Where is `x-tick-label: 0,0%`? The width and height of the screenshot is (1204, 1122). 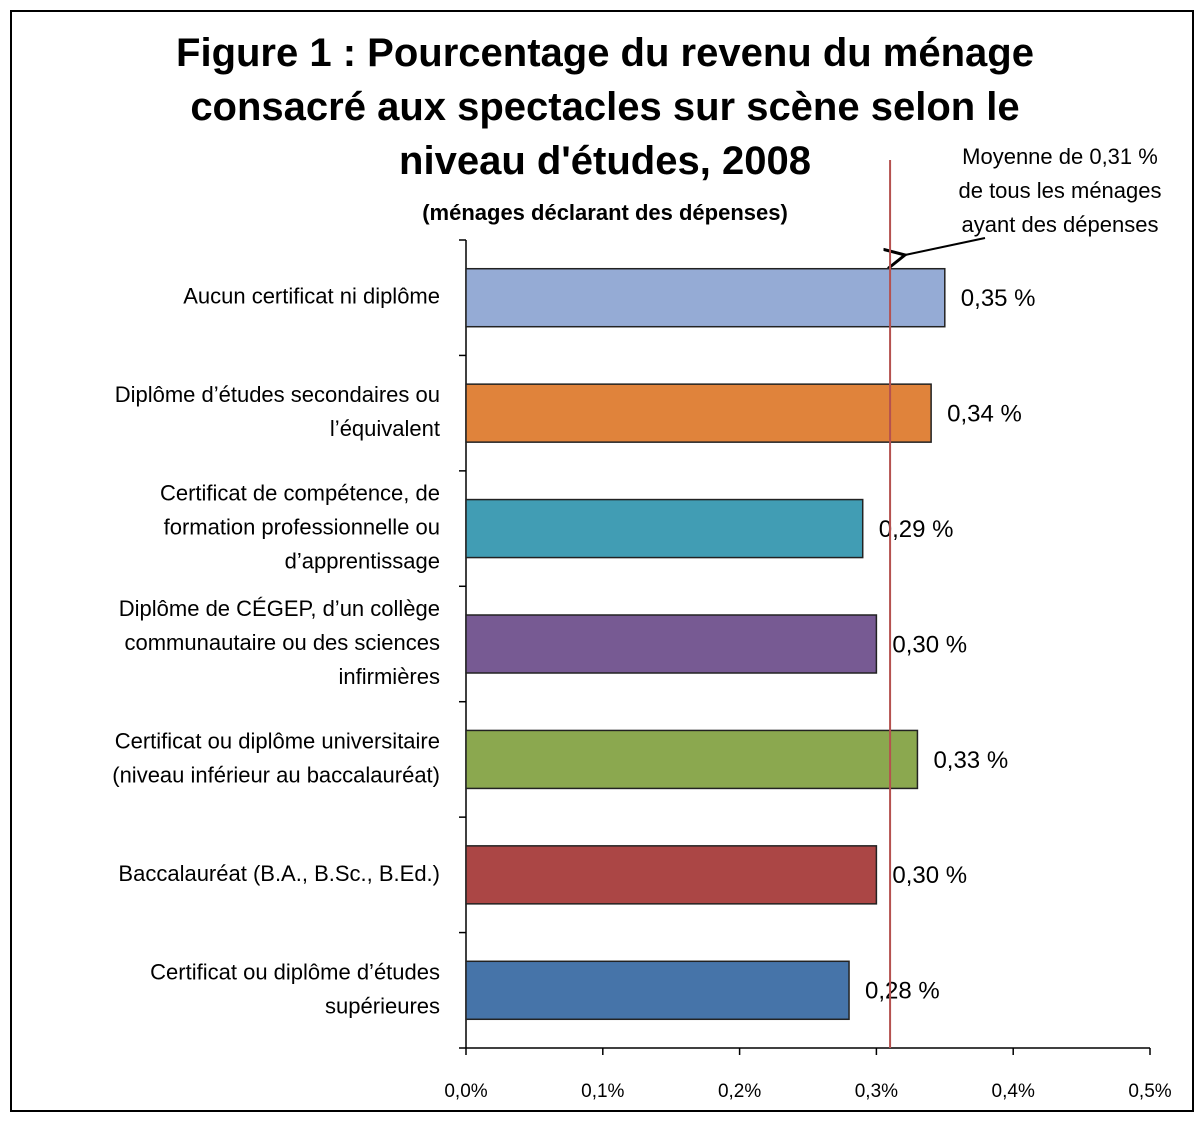 x-tick-label: 0,0% is located at coordinates (465, 1091).